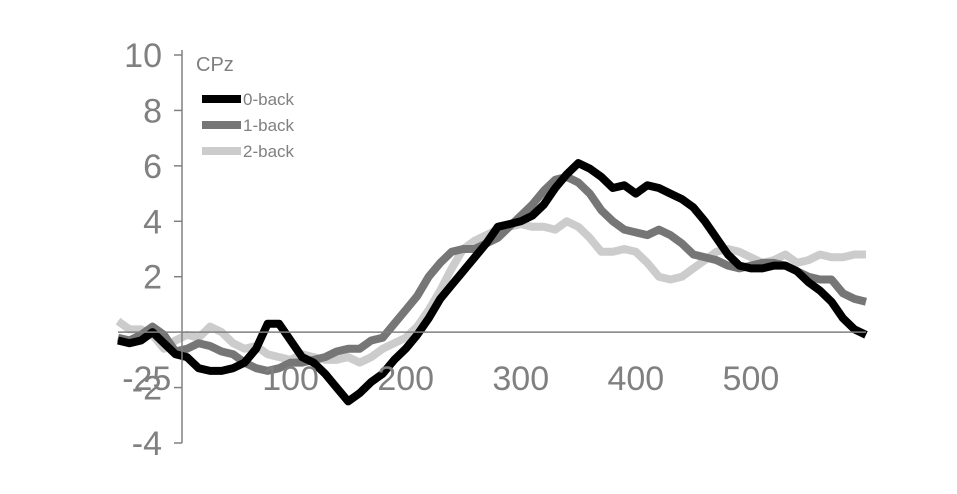 The height and width of the screenshot is (494, 957). I want to click on y-ticks: 10 8 6 4 2 -2 -4, so click(153, 250).